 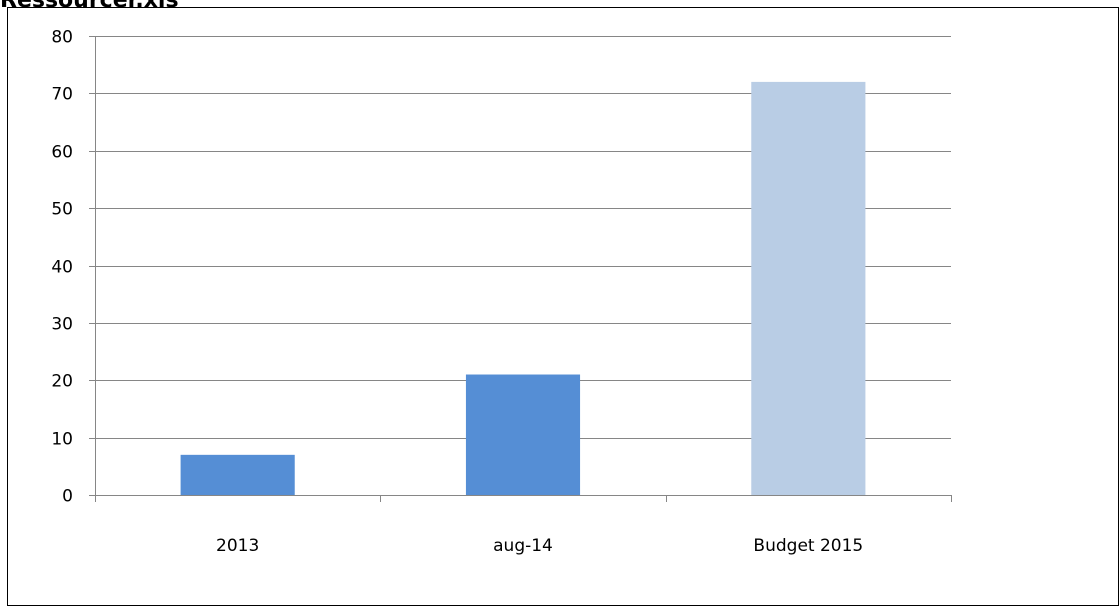 I want to click on y-tick-label-20: 20, so click(x=62, y=382).